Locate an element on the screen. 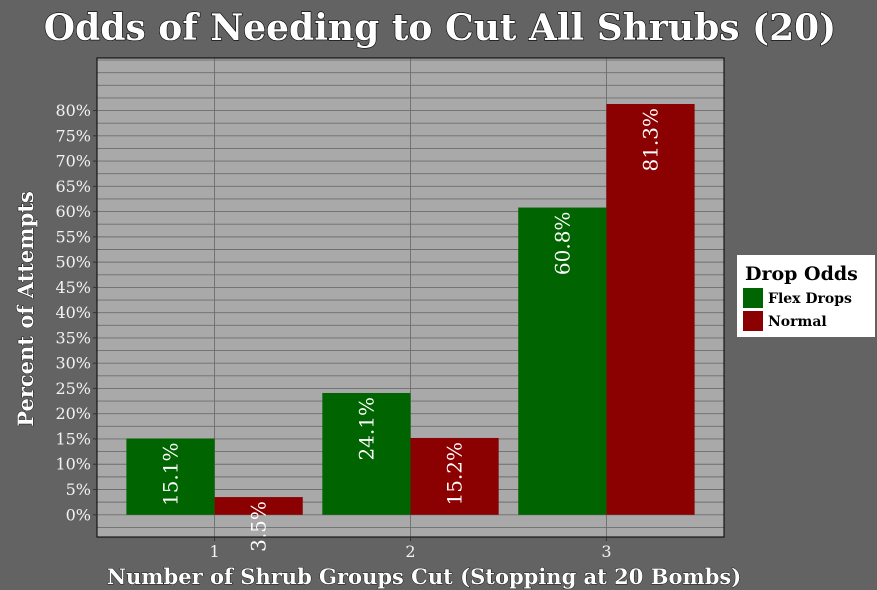  y-tick-label: 70% is located at coordinates (73, 161).